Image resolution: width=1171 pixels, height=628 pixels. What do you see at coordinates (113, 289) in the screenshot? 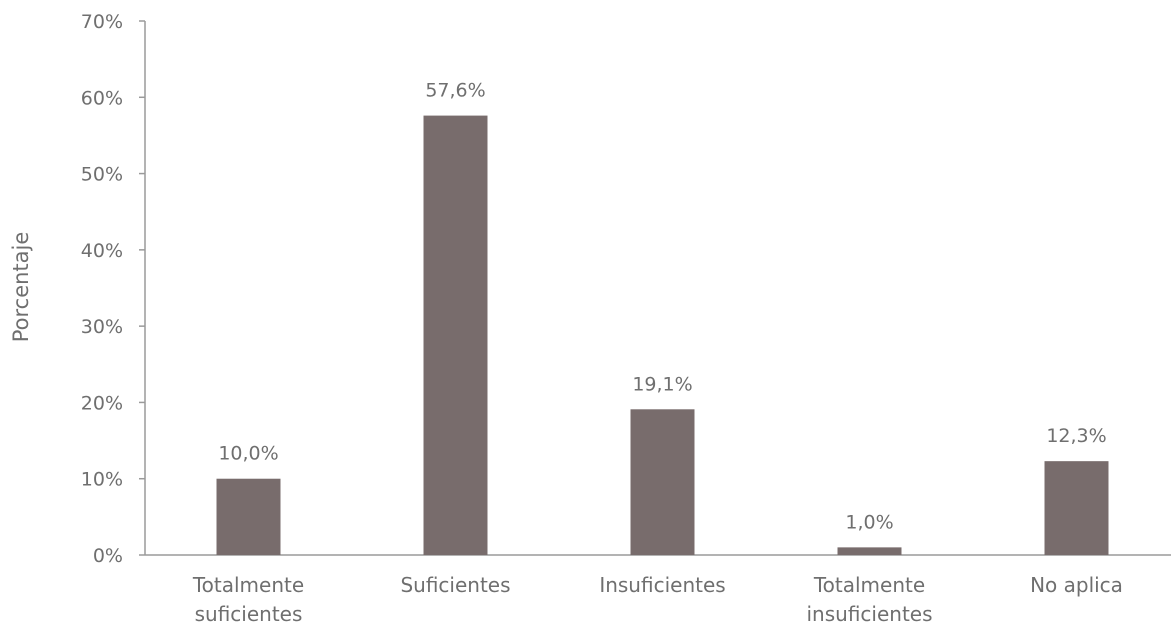
I see `y-axis-ticks: 0% 10% 20% 30% 40% 50% 60% 70%` at bounding box center [113, 289].